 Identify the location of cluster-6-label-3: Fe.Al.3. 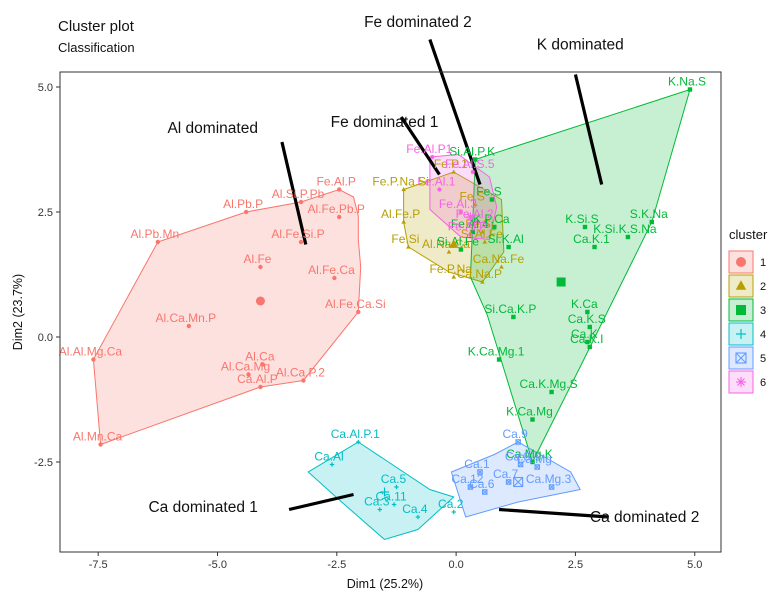
(458, 204).